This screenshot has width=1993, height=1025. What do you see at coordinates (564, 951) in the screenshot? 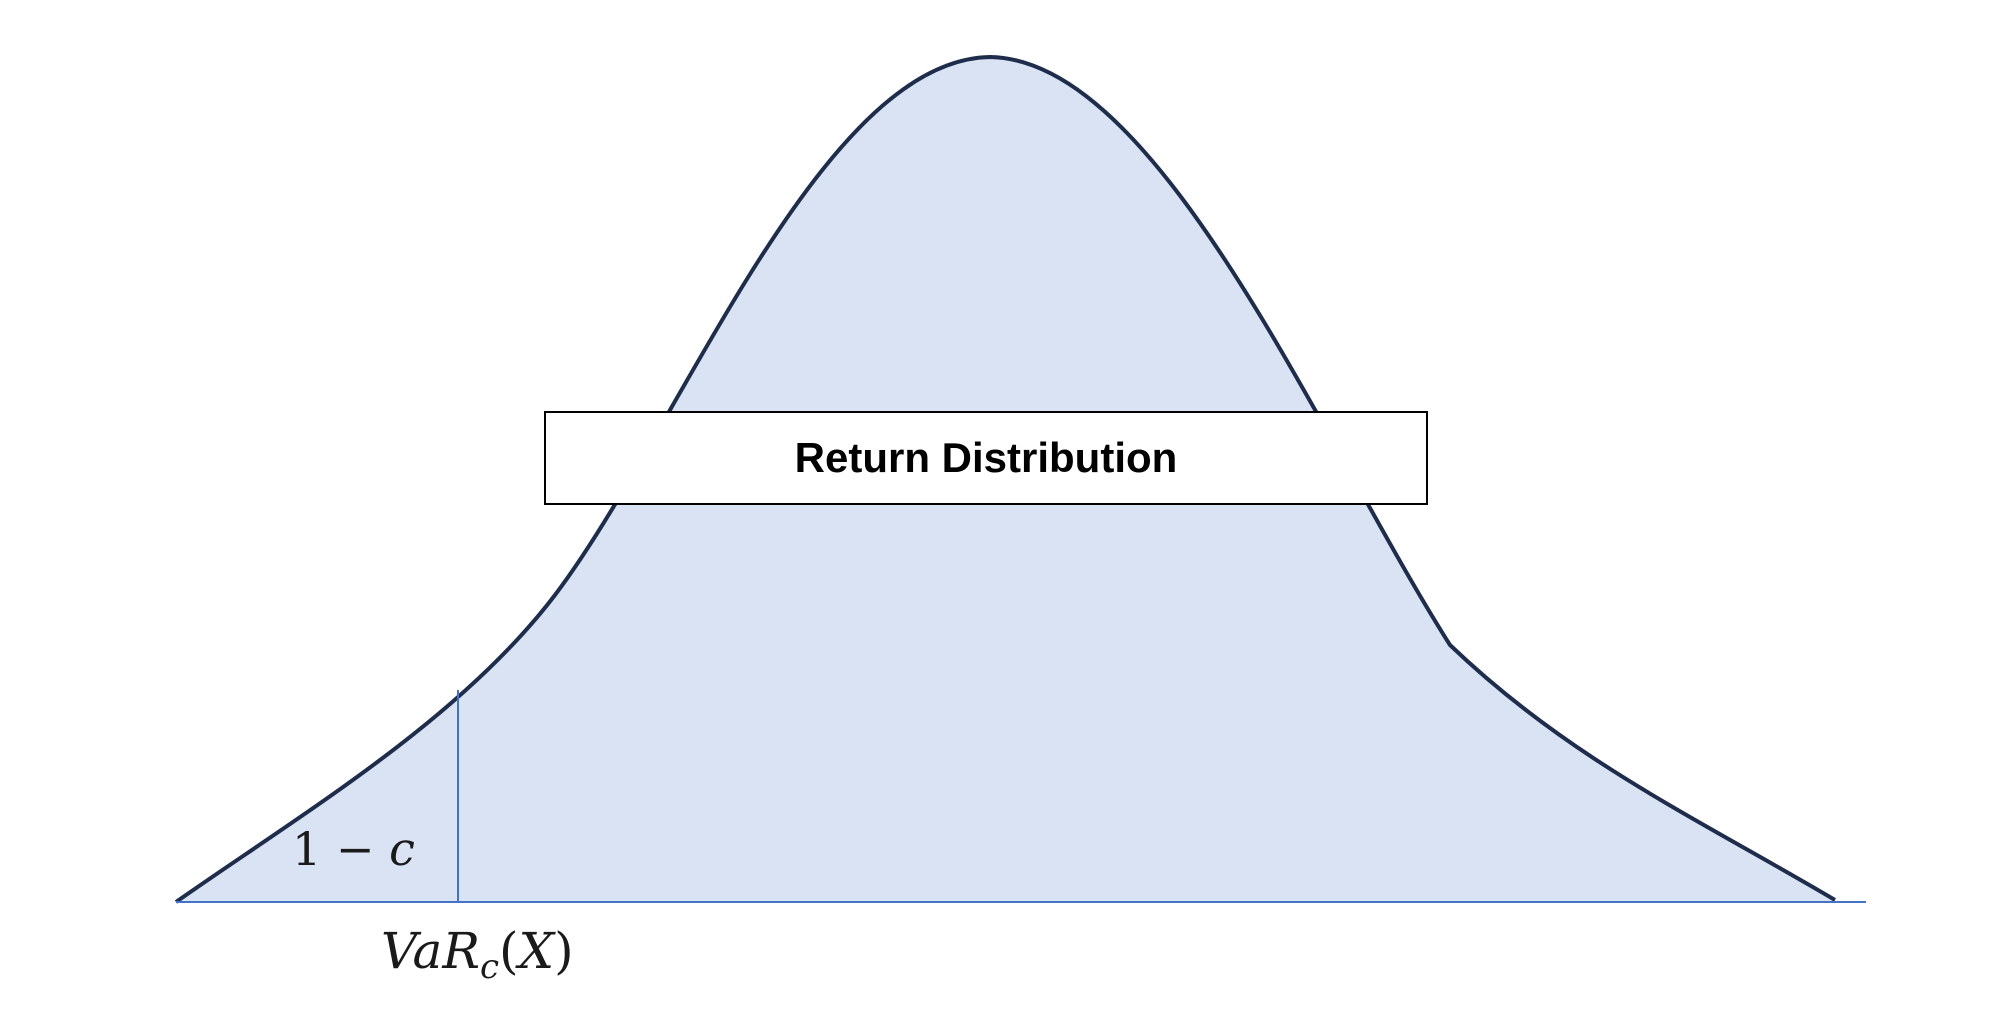
I see `var-label-close-paren: )` at bounding box center [564, 951].